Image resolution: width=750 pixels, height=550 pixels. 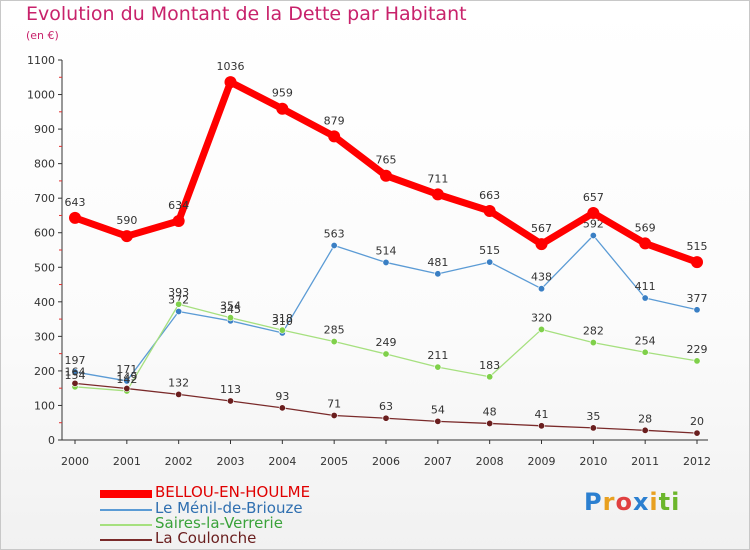 What do you see at coordinates (41, 60) in the screenshot?
I see `y-tick-label: 1100` at bounding box center [41, 60].